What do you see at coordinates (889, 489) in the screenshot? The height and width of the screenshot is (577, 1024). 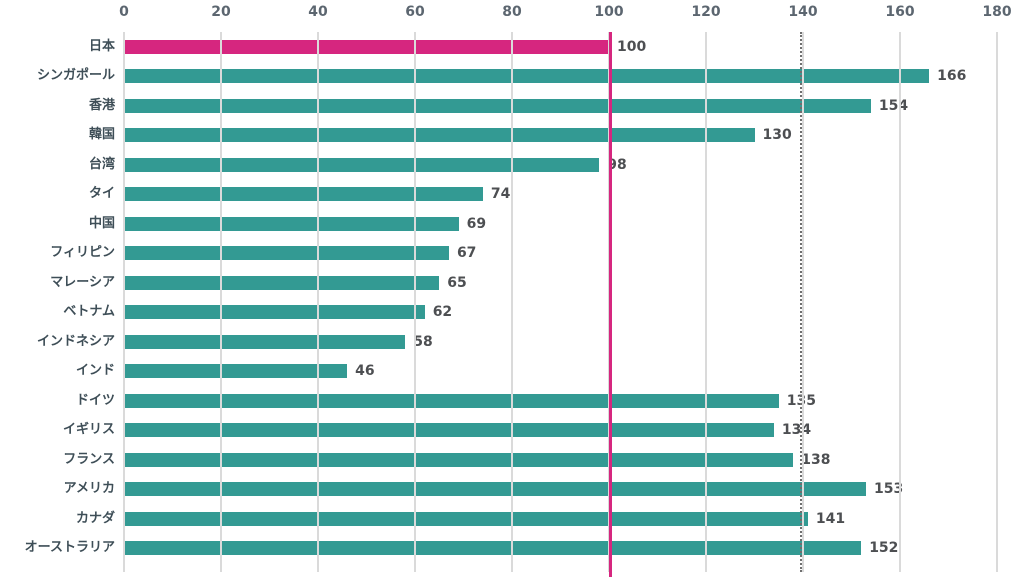 I see `bar-value-label: 153` at bounding box center [889, 489].